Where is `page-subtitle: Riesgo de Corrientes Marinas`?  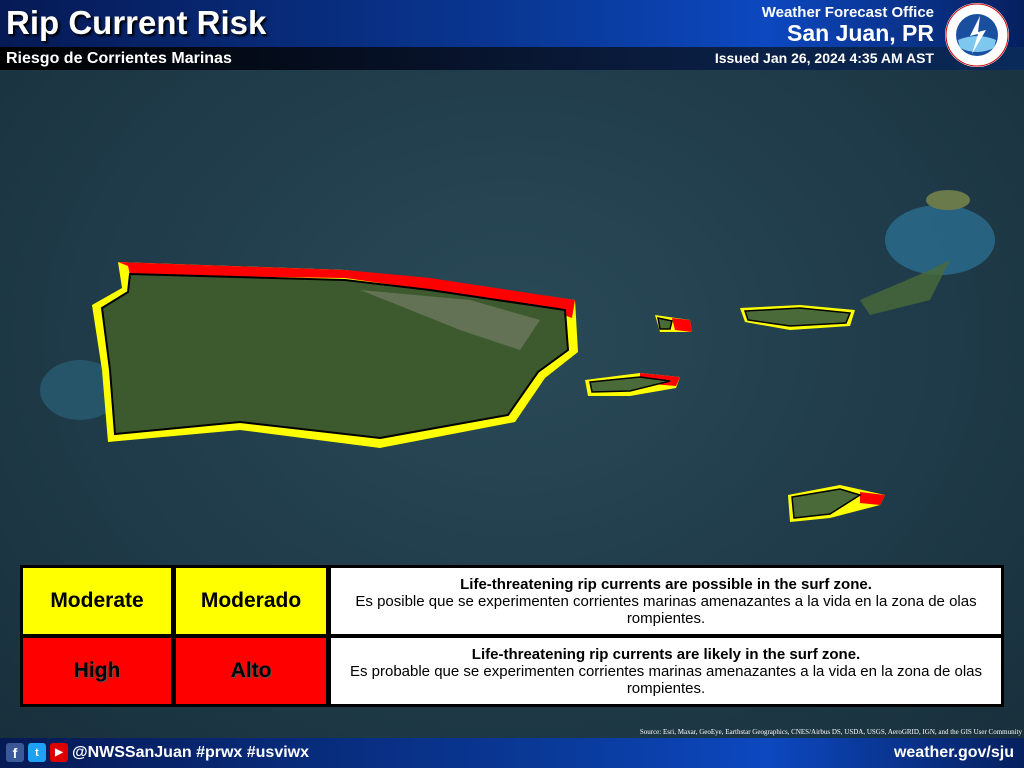
page-subtitle: Riesgo de Corrientes Marinas is located at coordinates (119, 58).